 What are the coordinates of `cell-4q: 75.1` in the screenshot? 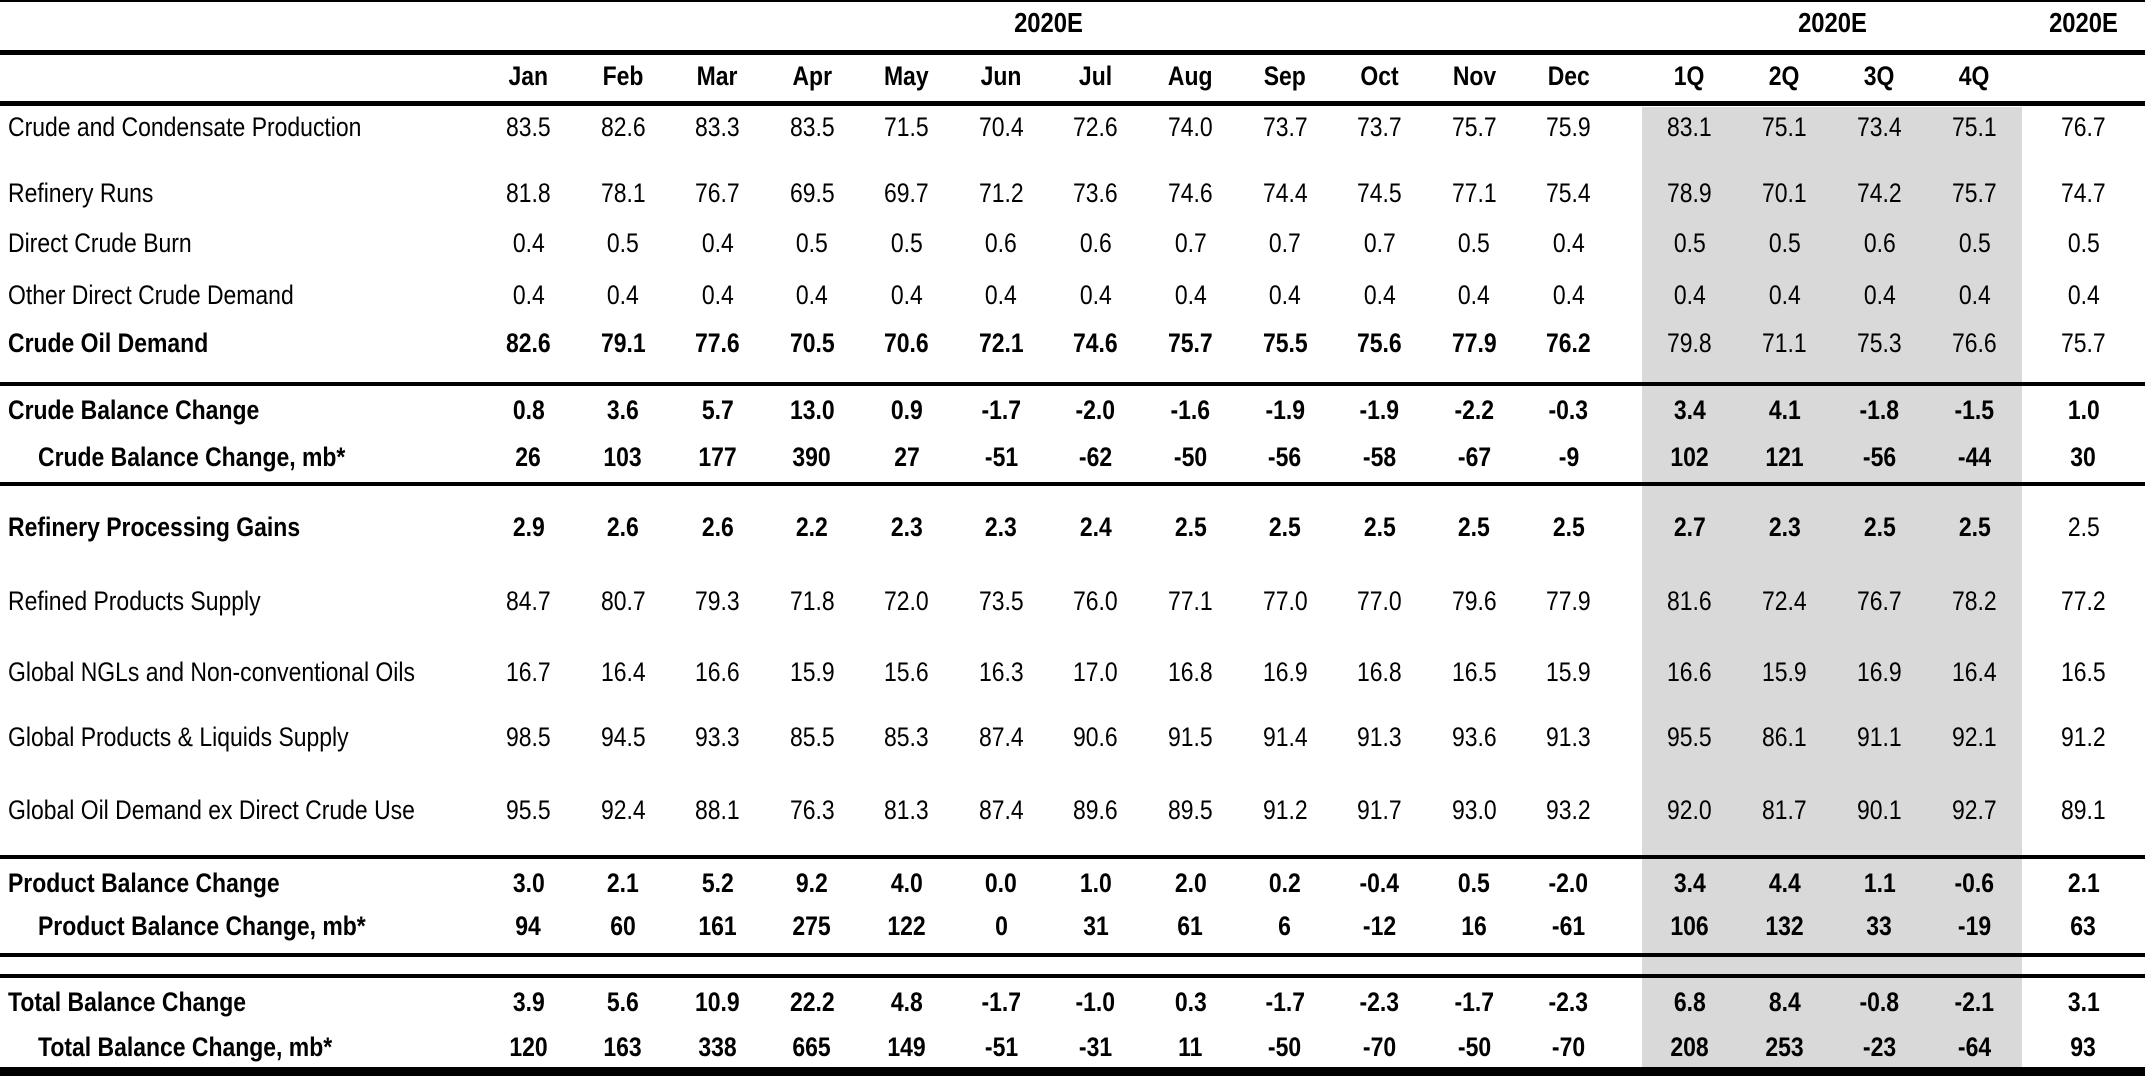 It's located at (1974, 127).